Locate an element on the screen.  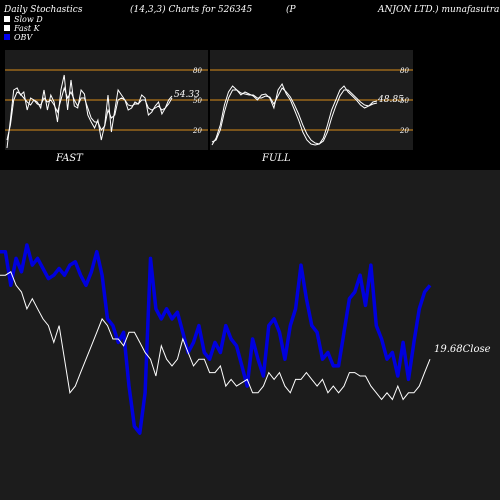
legend-swatch-fast-k is located at coordinates (7, 28).